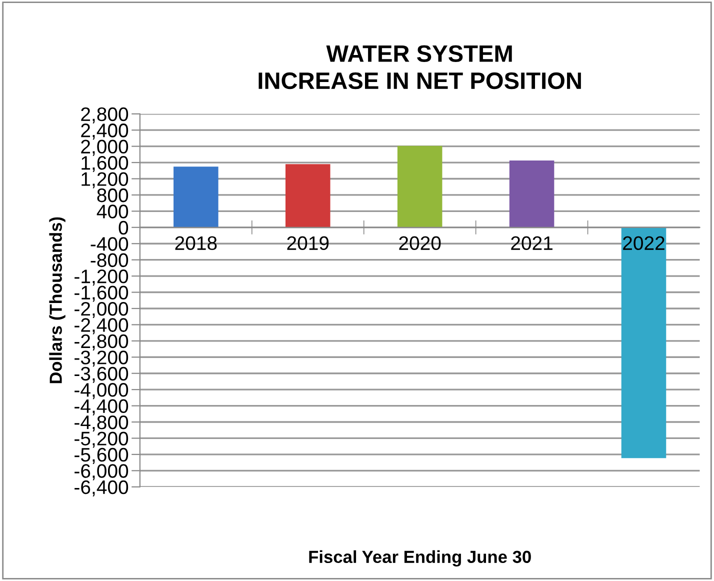 The width and height of the screenshot is (714, 581). Describe the element at coordinates (101, 472) in the screenshot. I see `y-tick-label: -6,000` at that location.